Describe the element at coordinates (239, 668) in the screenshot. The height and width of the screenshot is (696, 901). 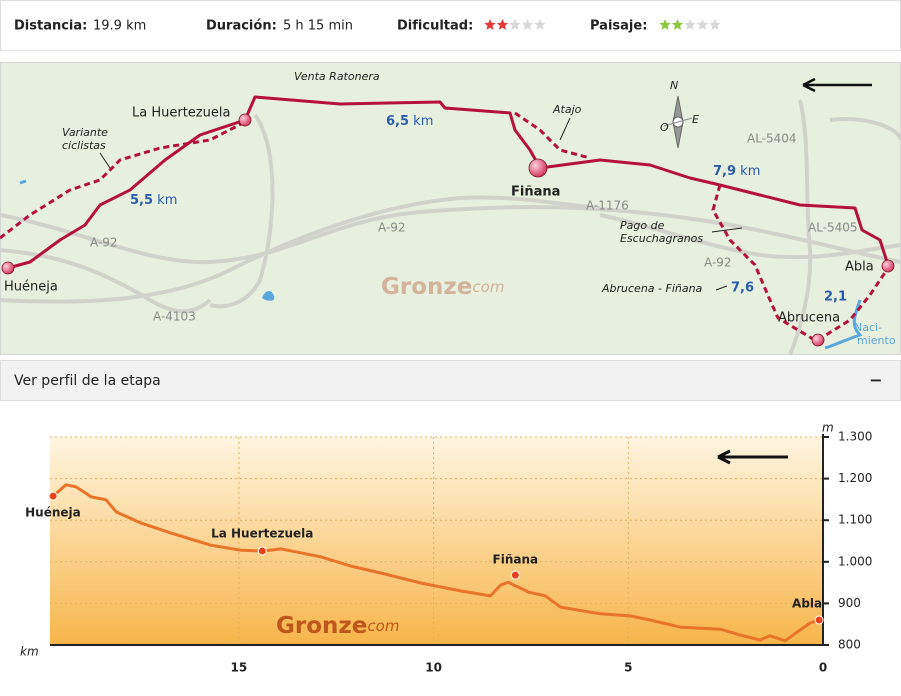
I see `x-tick-label: 15` at that location.